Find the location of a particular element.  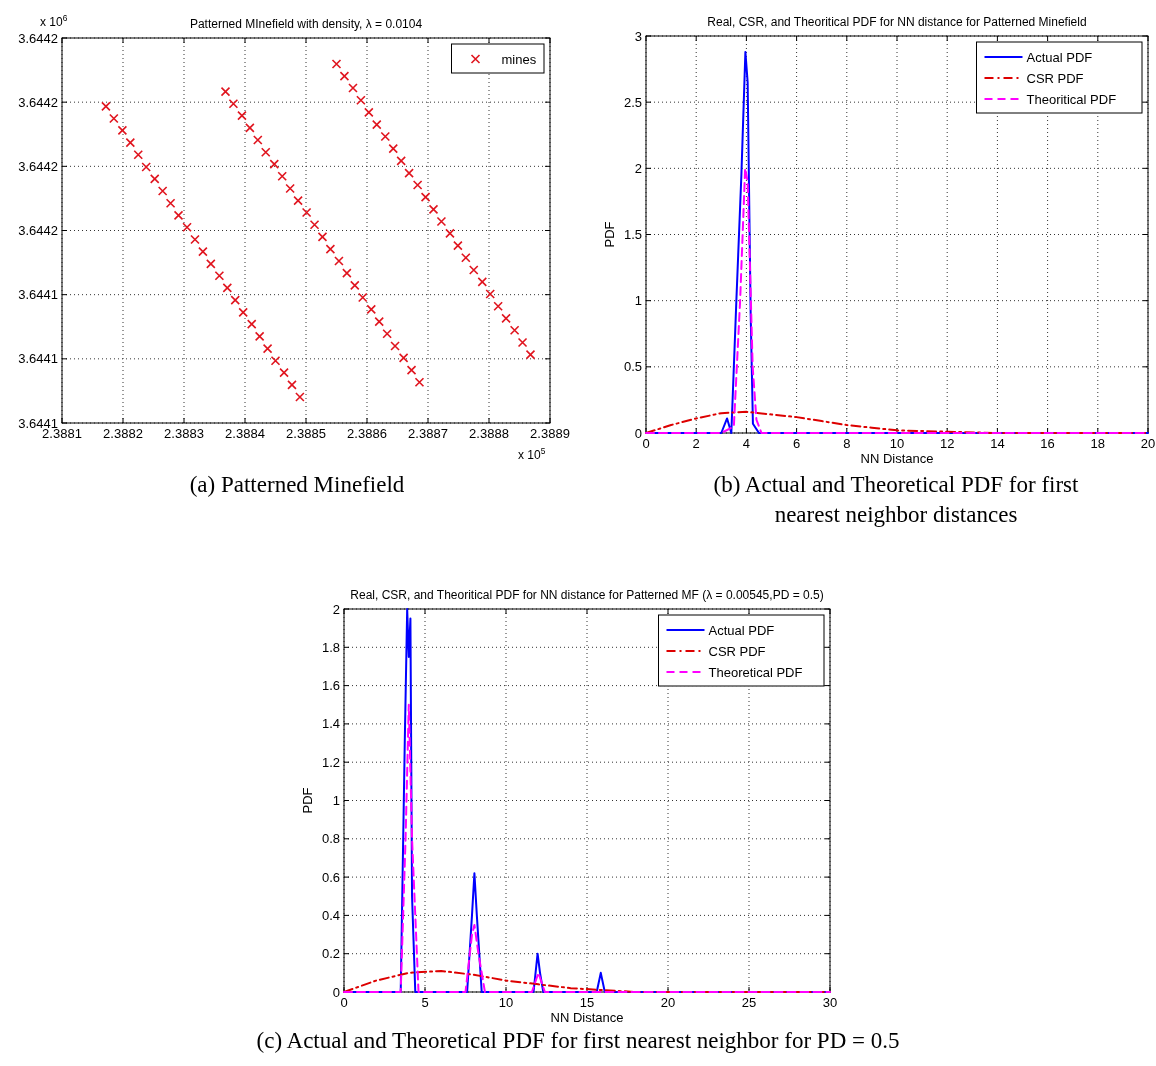

x-tick-label: 4 is located at coordinates (746, 443).